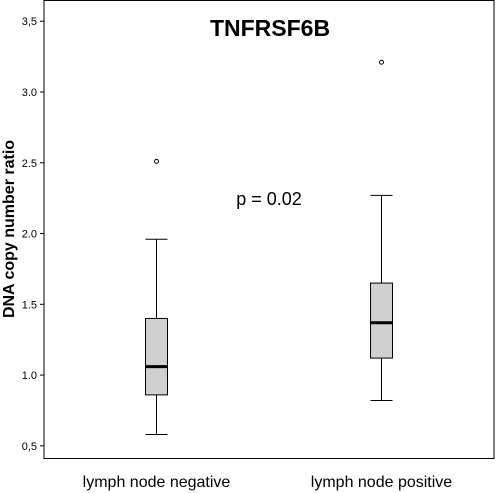  I want to click on annotations: p = 0.02, so click(269, 199).